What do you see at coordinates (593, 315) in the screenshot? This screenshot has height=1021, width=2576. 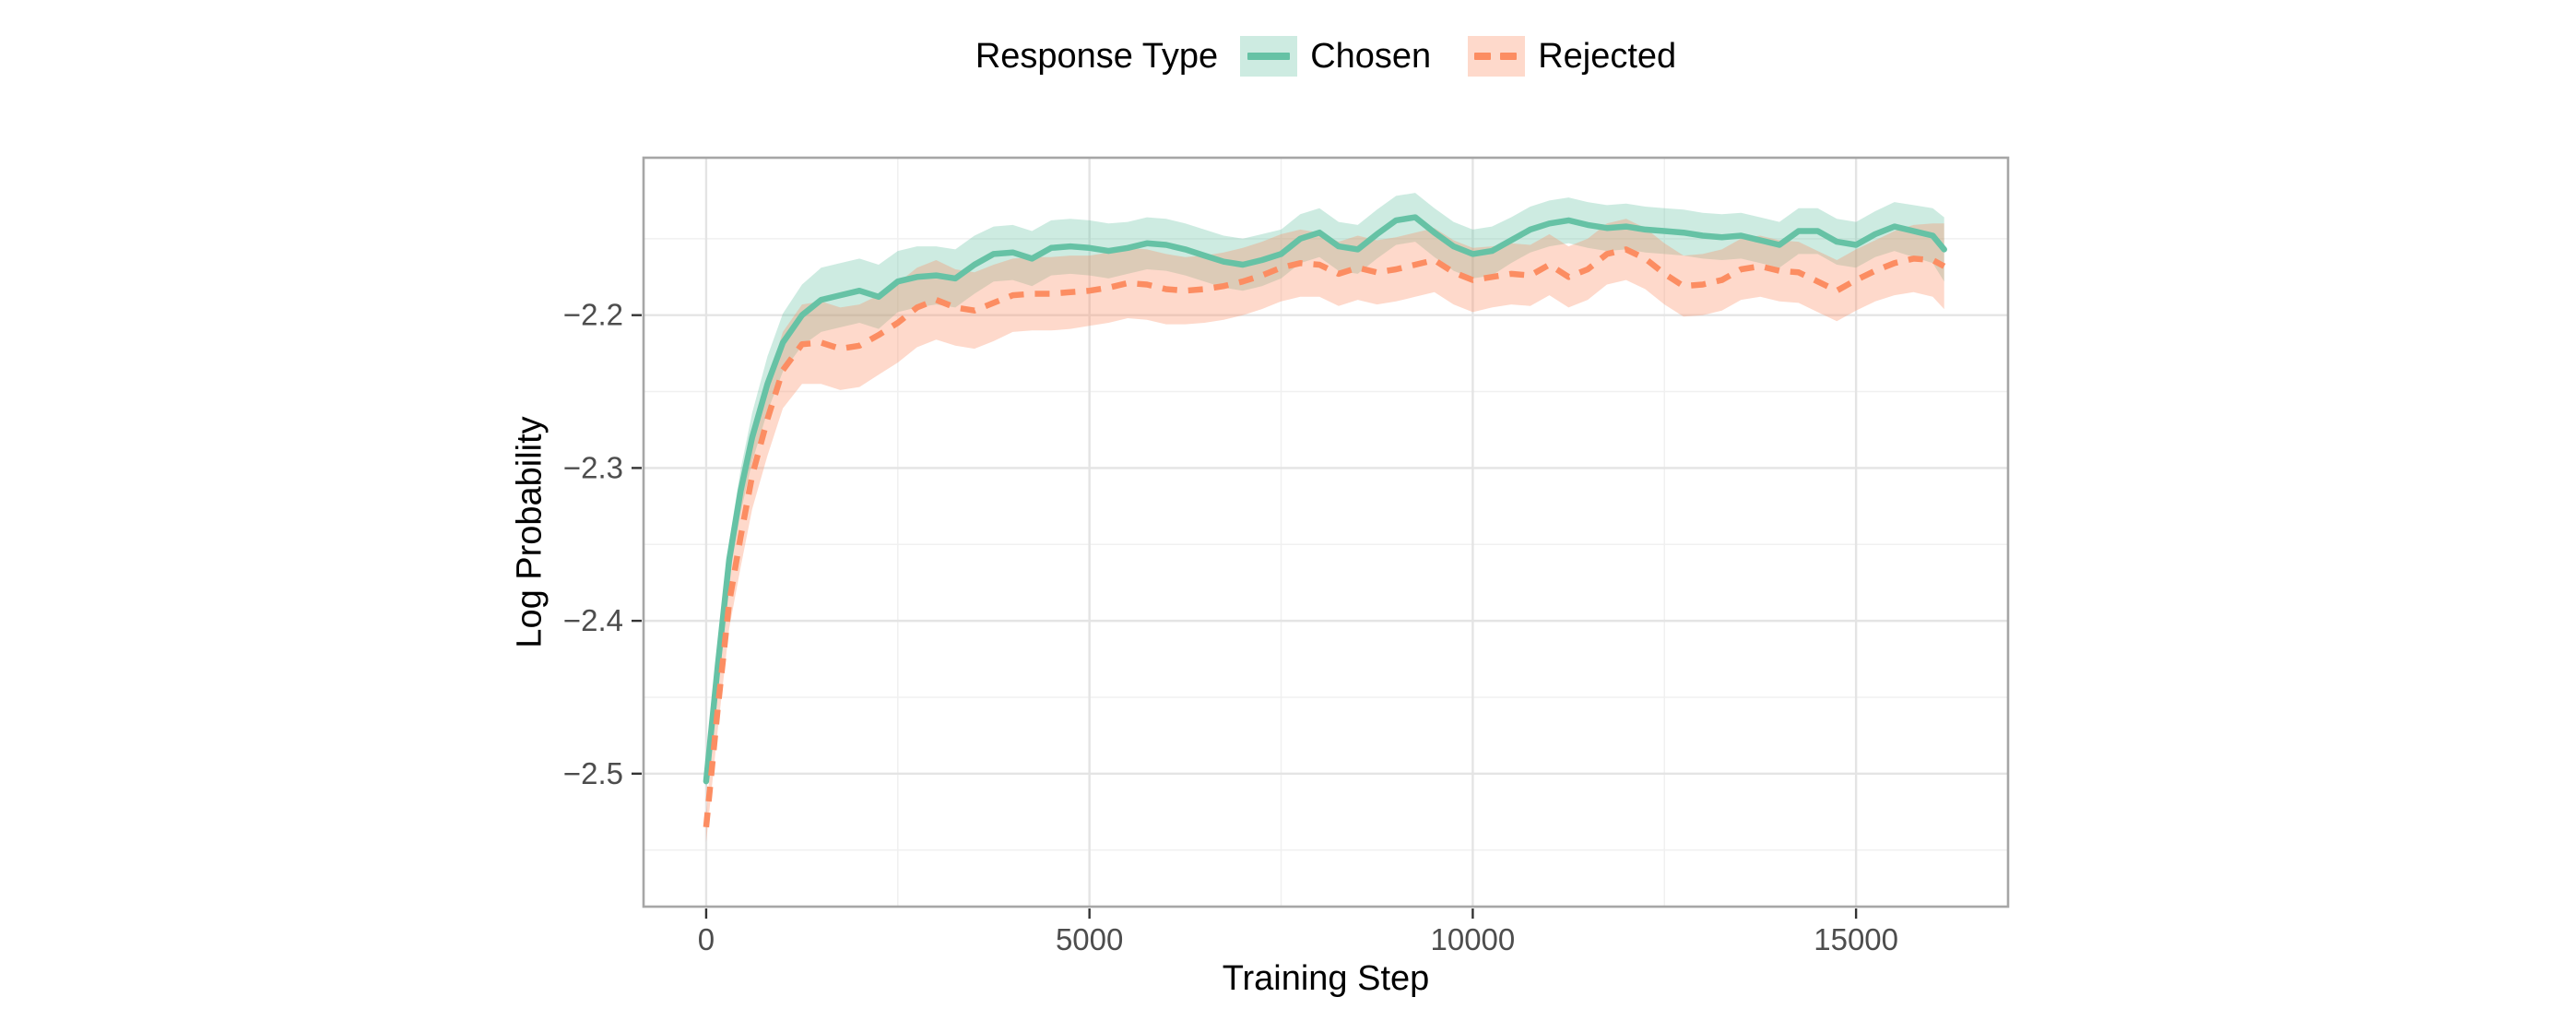 I see `y-tick-label: −2.2` at bounding box center [593, 315].